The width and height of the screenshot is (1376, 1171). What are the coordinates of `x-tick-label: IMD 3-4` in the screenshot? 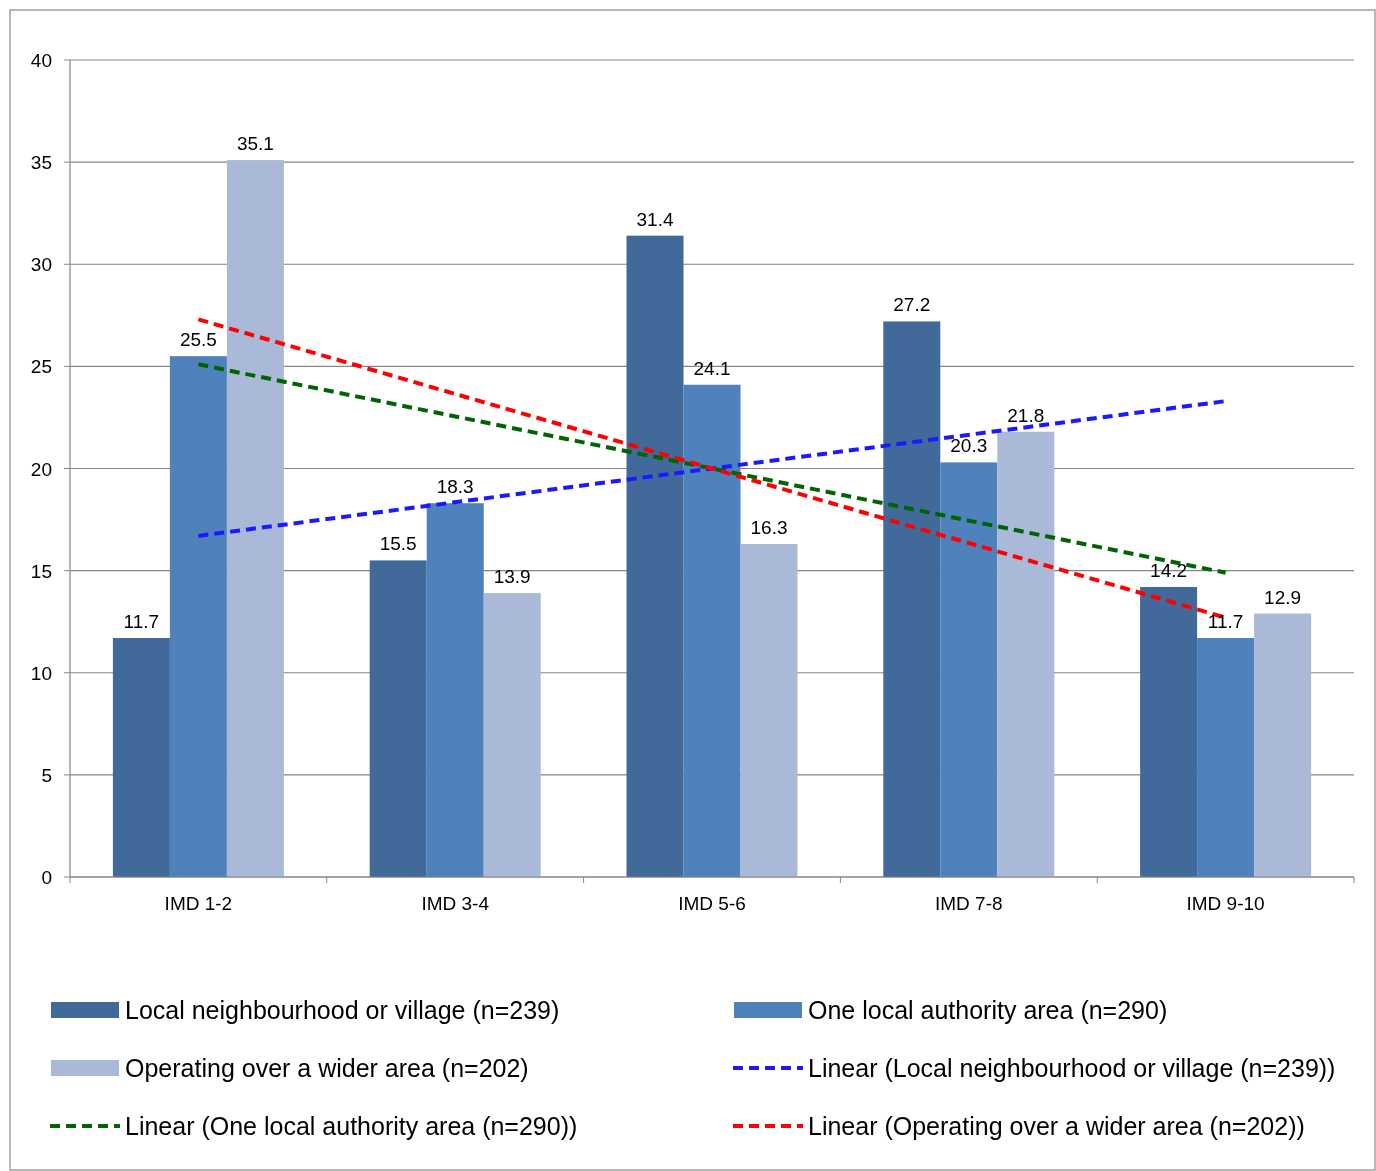 It's located at (455, 903).